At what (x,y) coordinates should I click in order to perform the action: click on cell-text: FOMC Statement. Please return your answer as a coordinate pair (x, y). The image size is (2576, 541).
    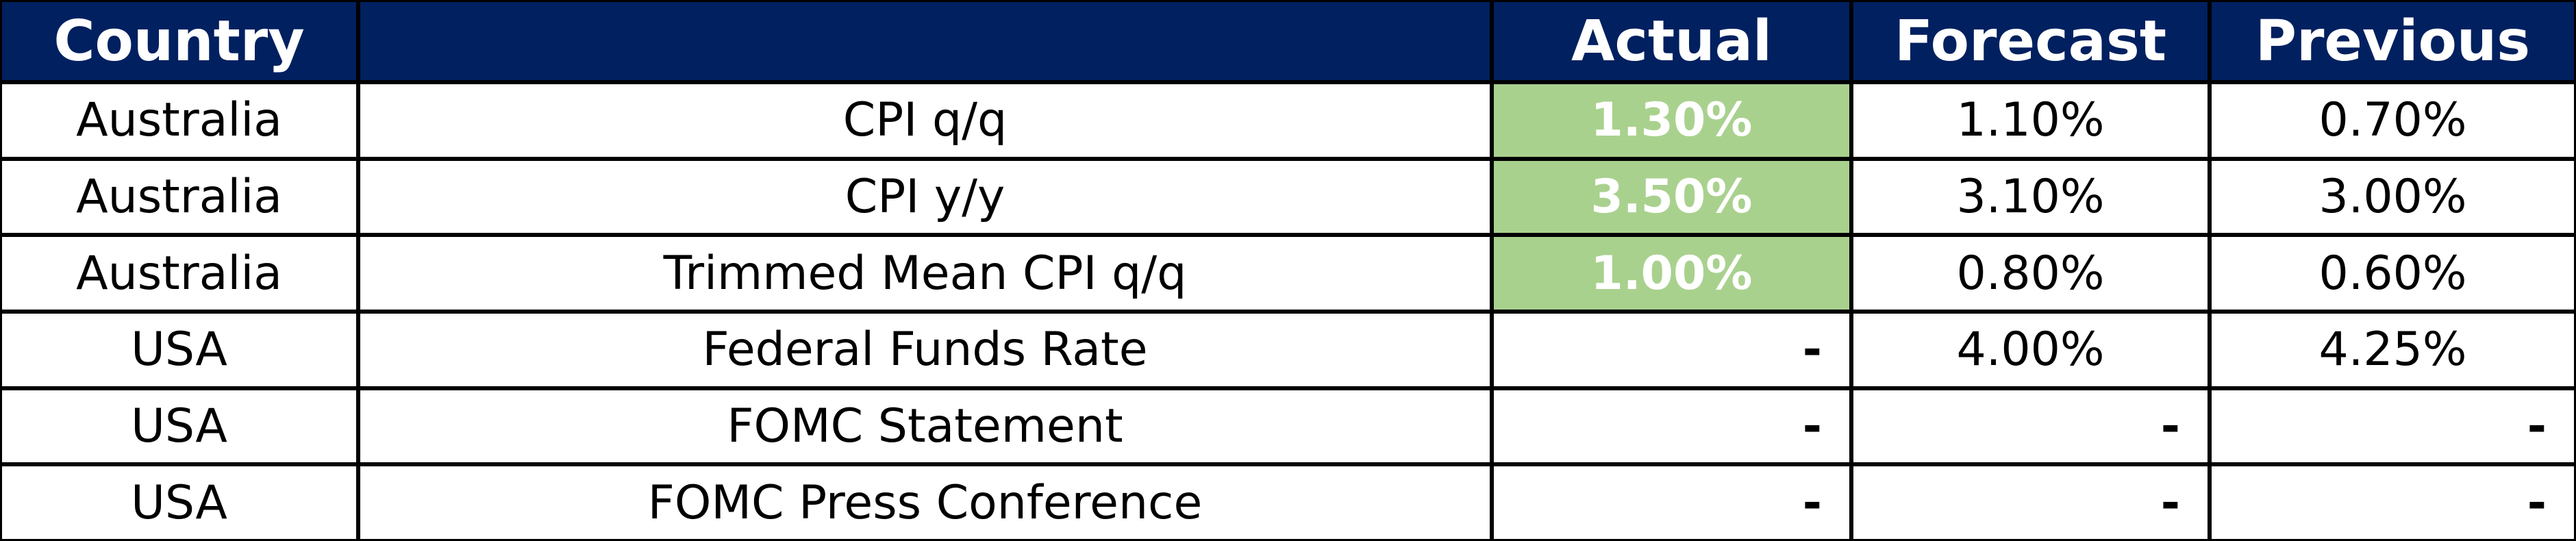
    Looking at the image, I should click on (925, 426).